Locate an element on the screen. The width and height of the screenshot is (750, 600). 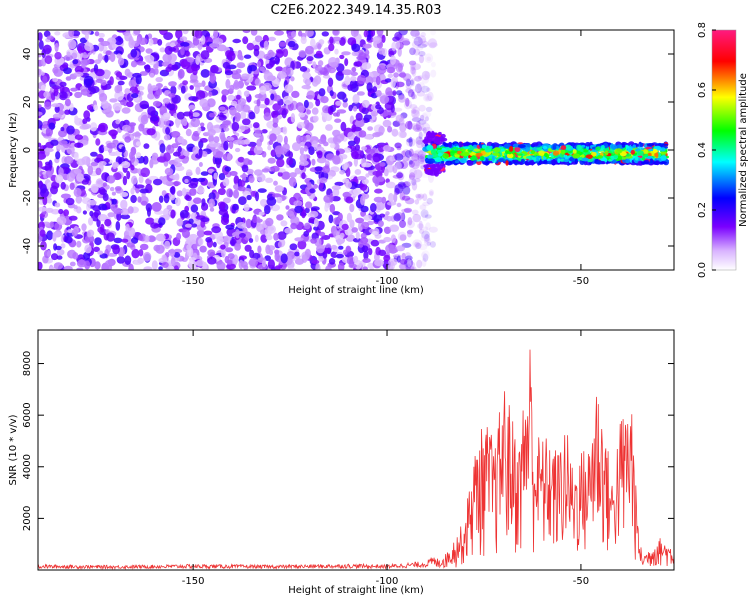
y-tick-label: 20 is located at coordinates (27, 102).